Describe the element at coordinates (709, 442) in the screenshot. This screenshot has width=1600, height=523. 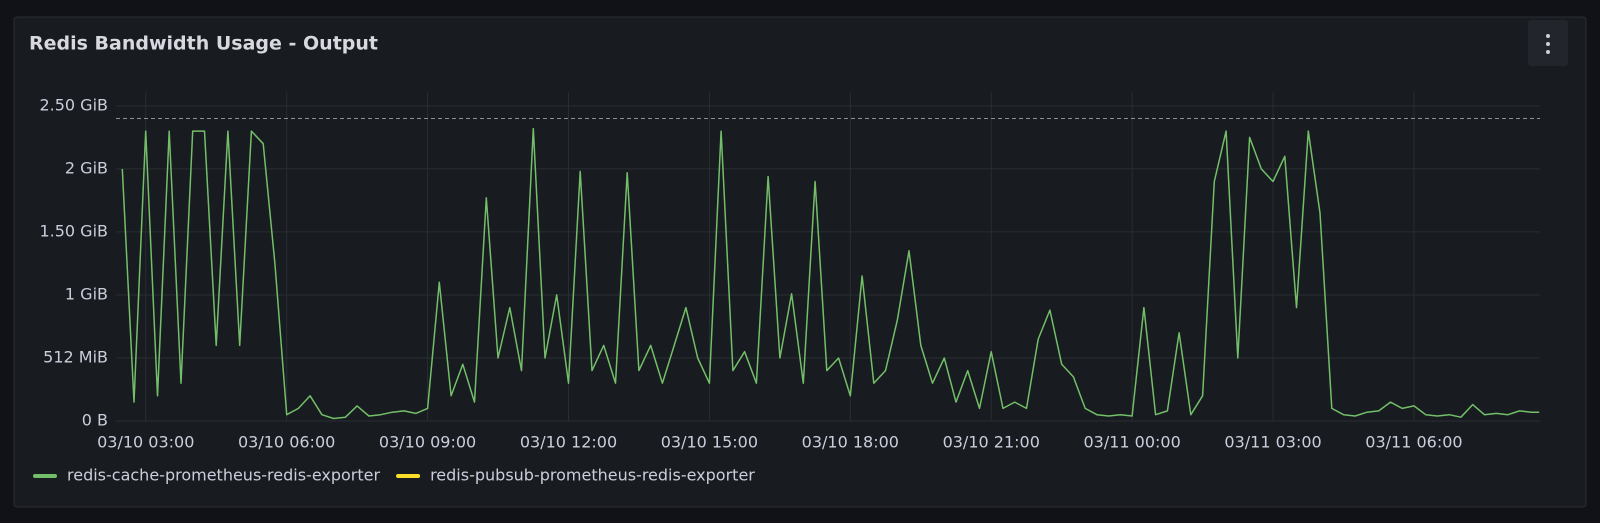
I see `x-tick-label: 03/10 15:00` at that location.